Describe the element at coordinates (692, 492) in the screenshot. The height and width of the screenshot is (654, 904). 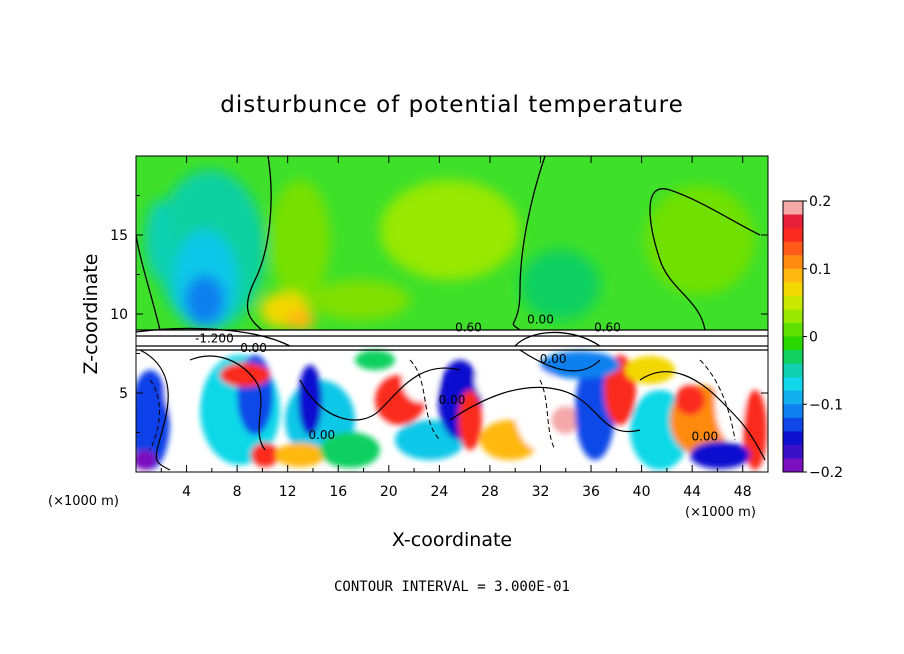
I see `x-tick-label-10: 44` at that location.